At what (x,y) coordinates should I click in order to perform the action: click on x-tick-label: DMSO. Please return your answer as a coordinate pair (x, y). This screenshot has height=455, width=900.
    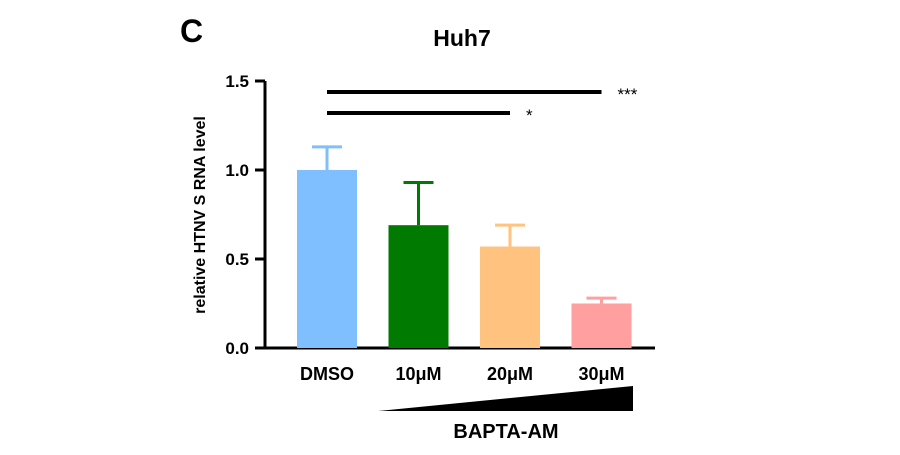
    Looking at the image, I should click on (327, 374).